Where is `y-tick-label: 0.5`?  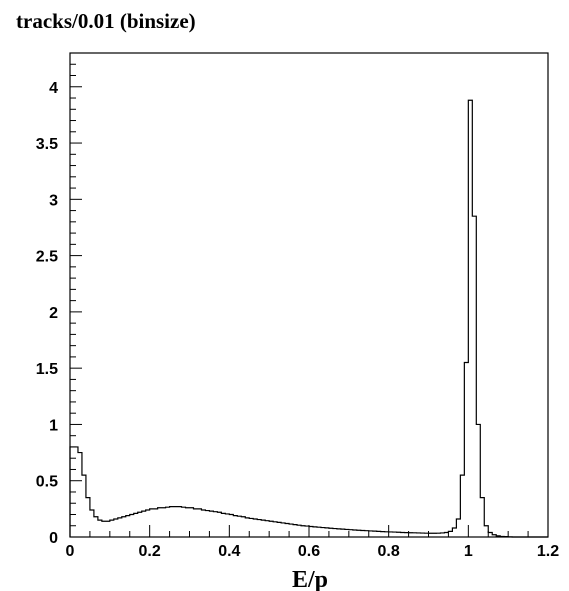
y-tick-label: 0.5 is located at coordinates (47, 482).